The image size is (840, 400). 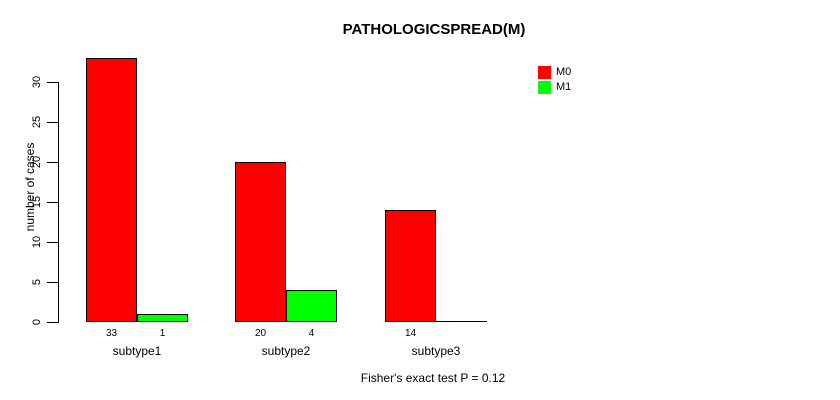 I want to click on bar-m1-subtype1, so click(x=162, y=318).